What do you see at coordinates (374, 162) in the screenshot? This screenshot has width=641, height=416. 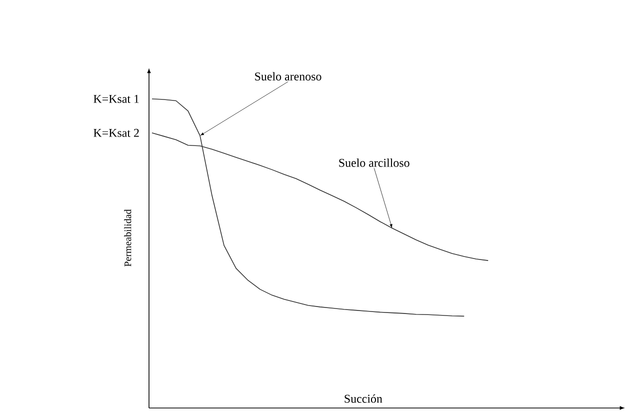 I see `text: Suelo arcilloso` at bounding box center [374, 162].